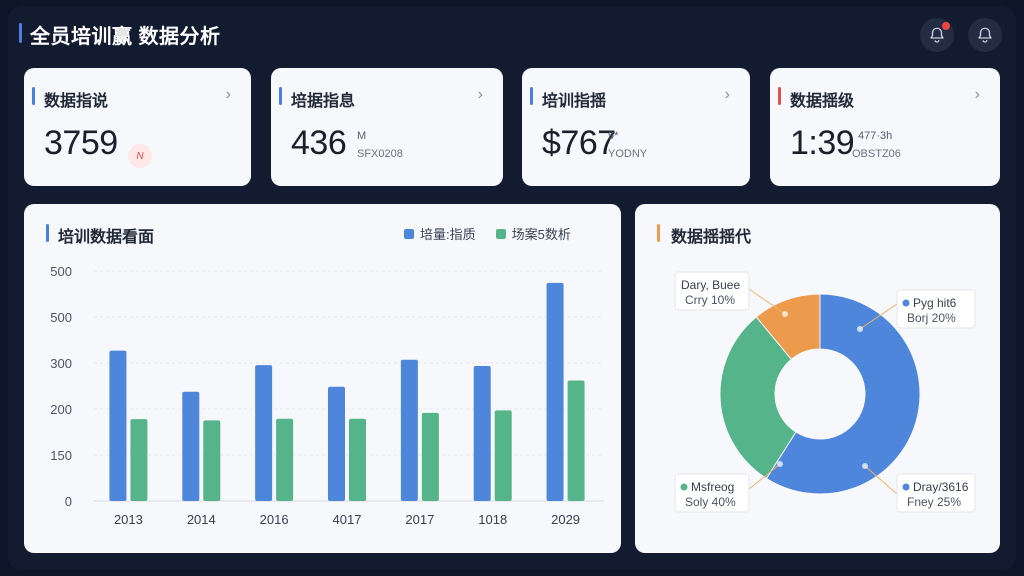 Image resolution: width=1024 pixels, height=576 pixels. Describe the element at coordinates (875, 136) in the screenshot. I see `kpi-unit: 477·3h` at that location.